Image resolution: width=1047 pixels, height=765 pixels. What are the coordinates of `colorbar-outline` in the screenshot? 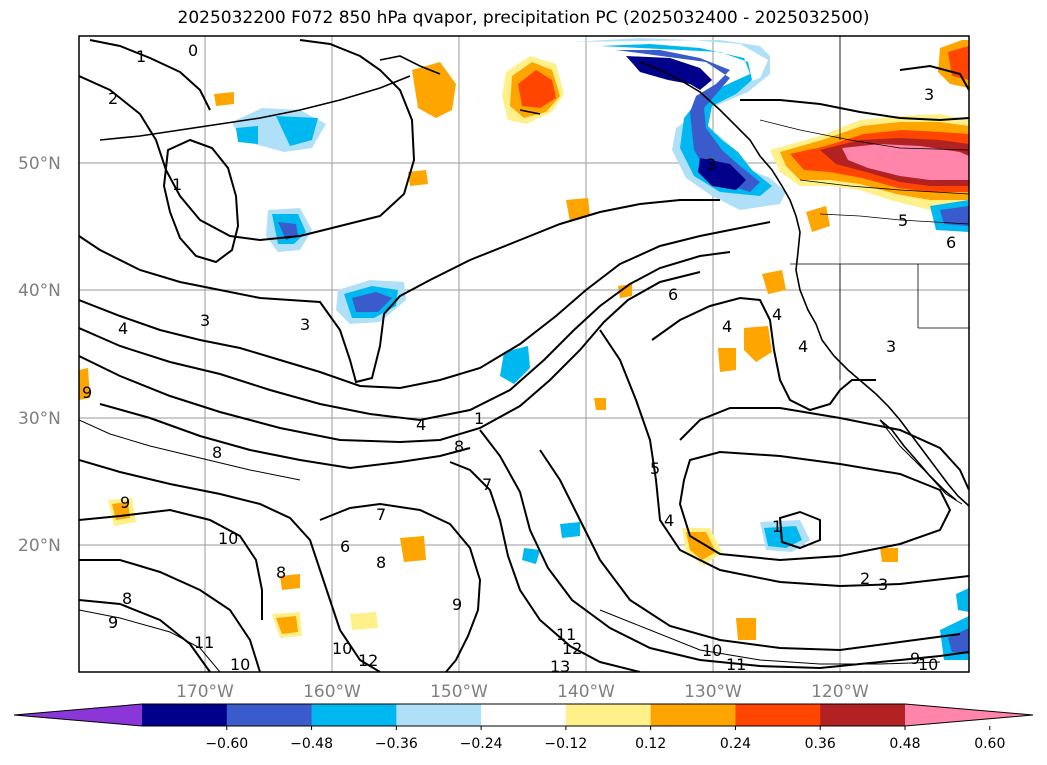 It's located at (523, 715).